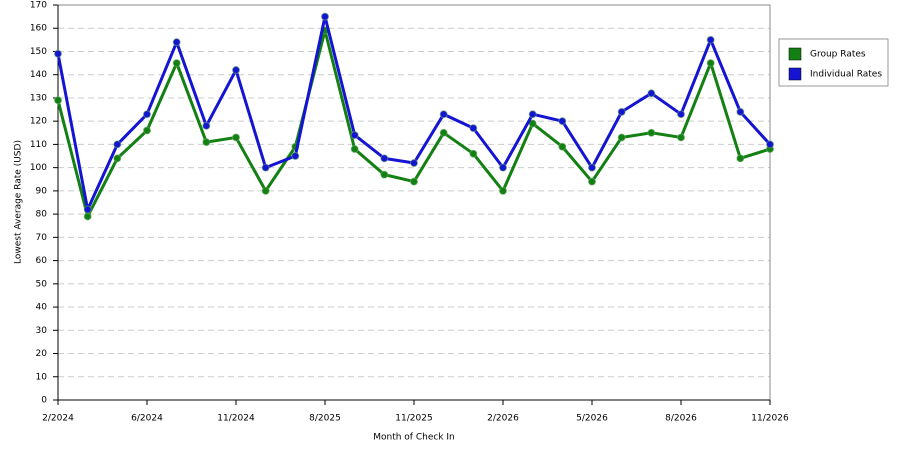  Describe the element at coordinates (681, 419) in the screenshot. I see `x-tick-label: 8/2026` at that location.